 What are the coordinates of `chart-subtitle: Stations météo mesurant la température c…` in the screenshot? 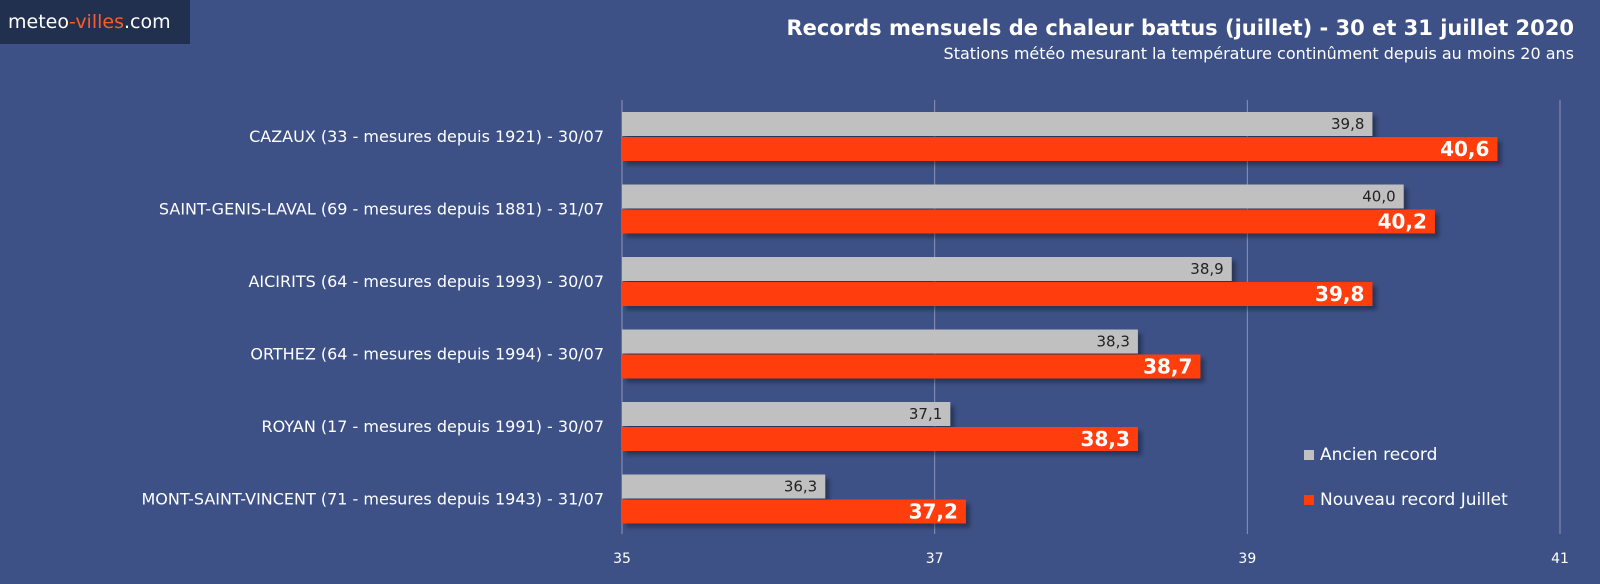 It's located at (1258, 53).